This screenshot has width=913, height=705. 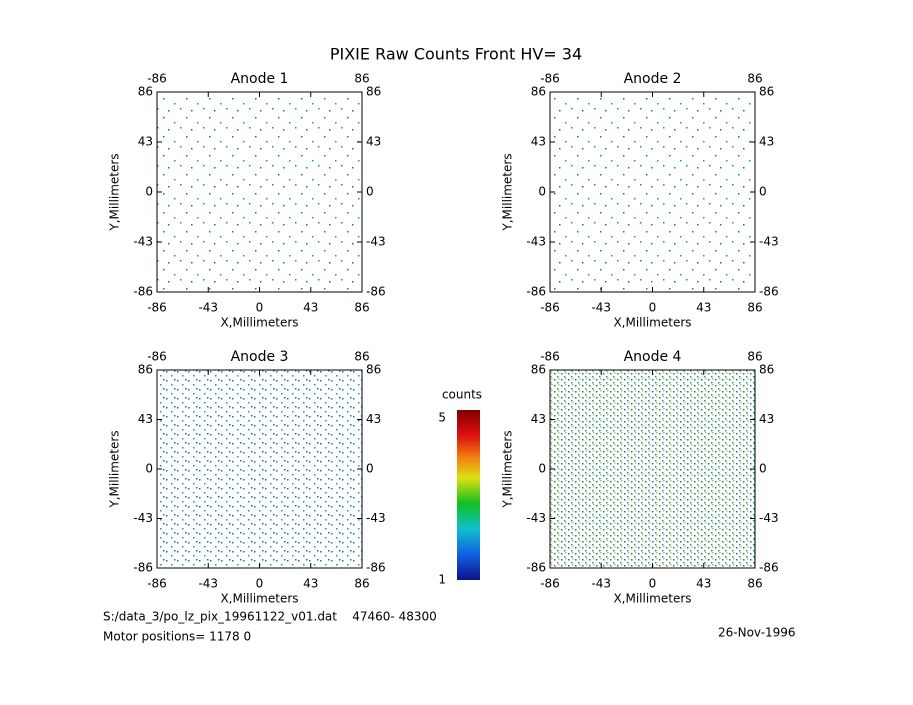 What do you see at coordinates (442, 418) in the screenshot?
I see `colorbar-tick-label: 5` at bounding box center [442, 418].